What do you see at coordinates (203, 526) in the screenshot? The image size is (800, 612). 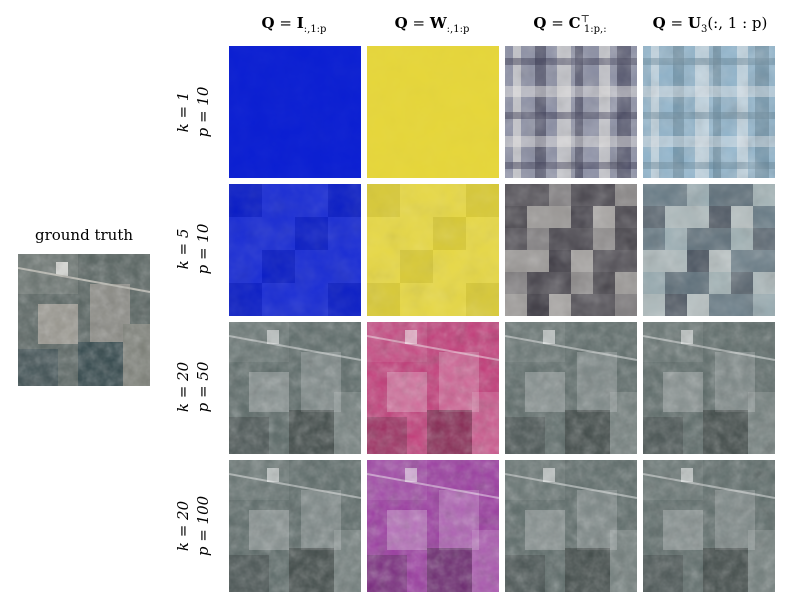 I see `row-p-label: p = 100` at bounding box center [203, 526].